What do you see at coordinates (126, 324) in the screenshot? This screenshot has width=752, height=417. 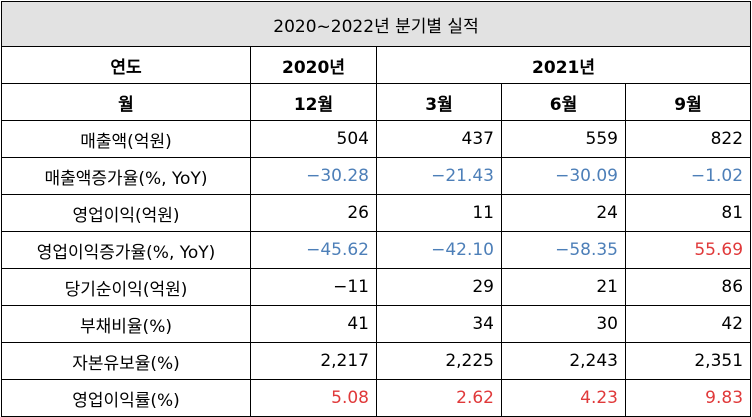 I see `row-label: 부채비율(%)` at bounding box center [126, 324].